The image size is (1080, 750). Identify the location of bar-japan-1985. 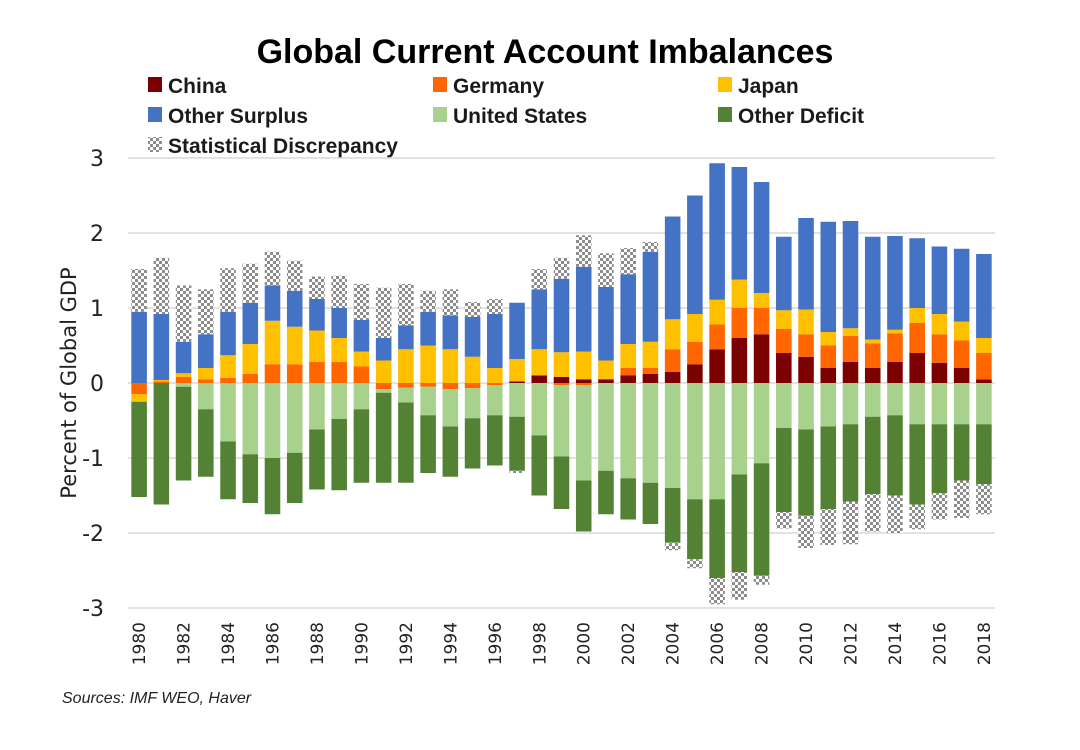
(250, 359).